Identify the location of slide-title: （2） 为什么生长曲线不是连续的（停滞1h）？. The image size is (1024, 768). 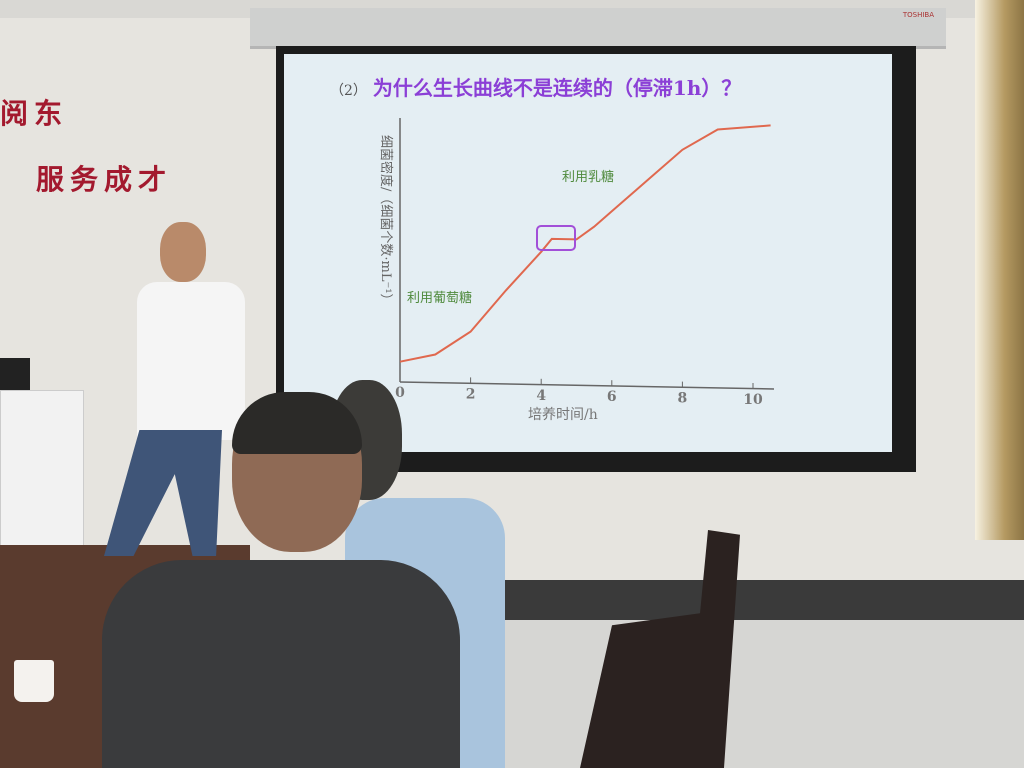
(535, 86).